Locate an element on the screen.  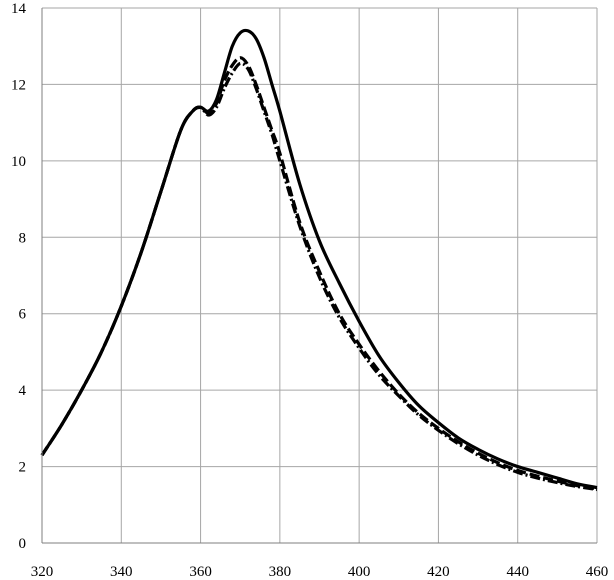
y-tick-label: 8 is located at coordinates (23, 238).